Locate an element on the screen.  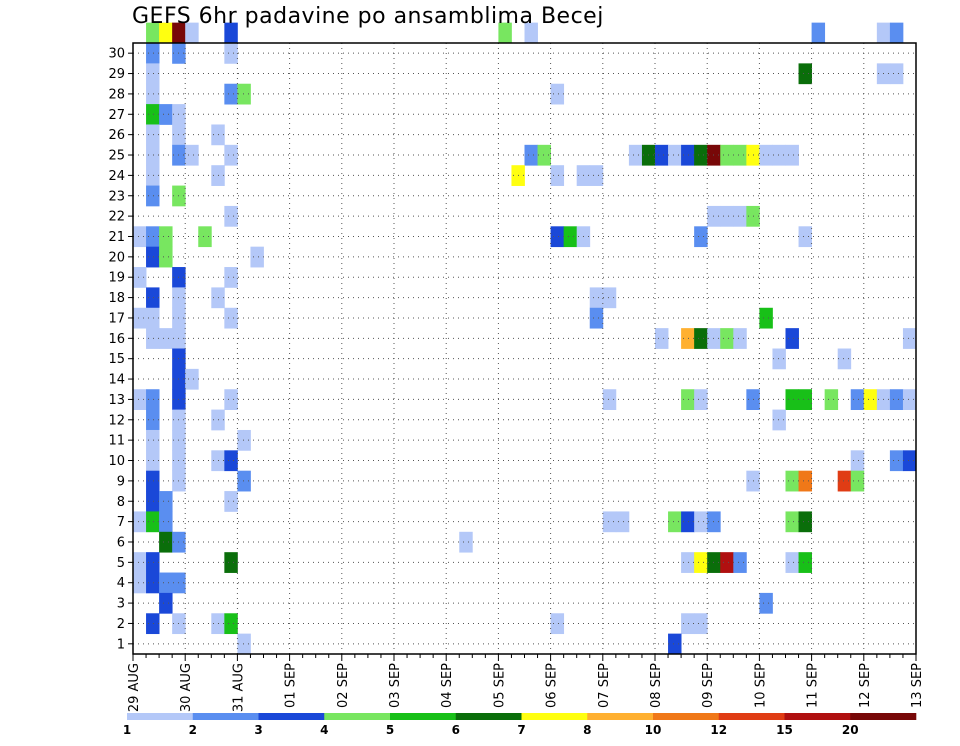
y-tick-label: 26 is located at coordinates (116, 135).